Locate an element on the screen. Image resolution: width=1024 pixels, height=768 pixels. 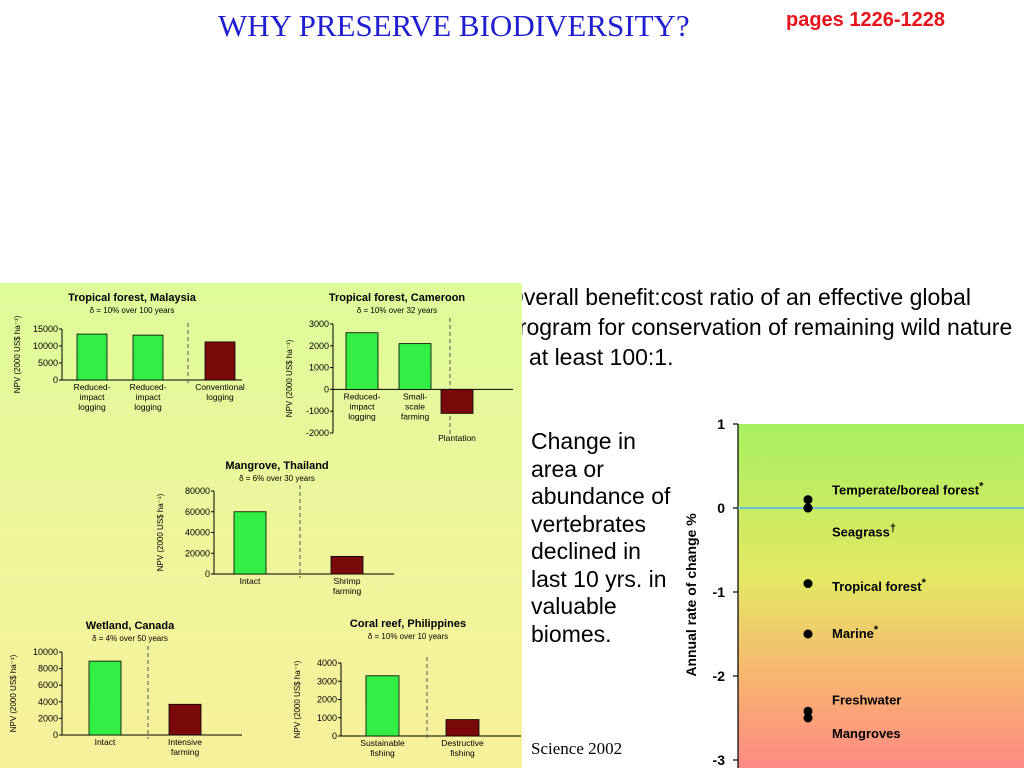
y-tick-label: 15000 is located at coordinates (45, 329).